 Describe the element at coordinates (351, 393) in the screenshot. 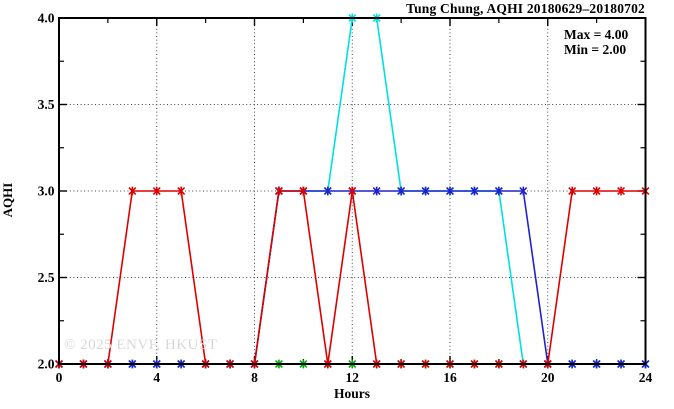

I see `x-axis-title: Hours` at that location.